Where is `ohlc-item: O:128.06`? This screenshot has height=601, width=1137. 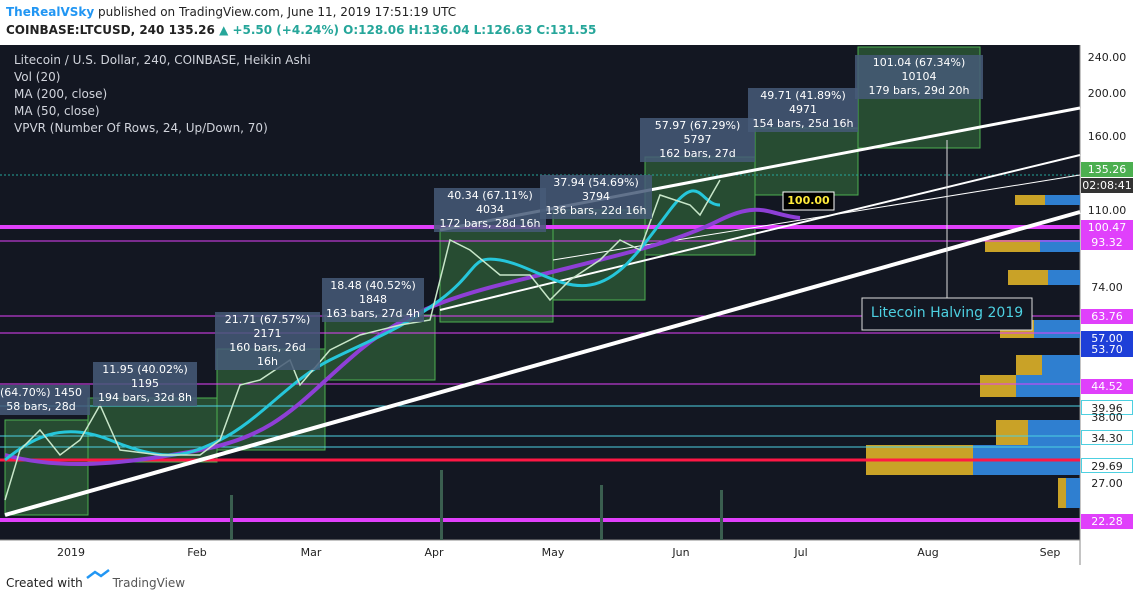
ohlc-item: O:128.06 is located at coordinates (374, 30).